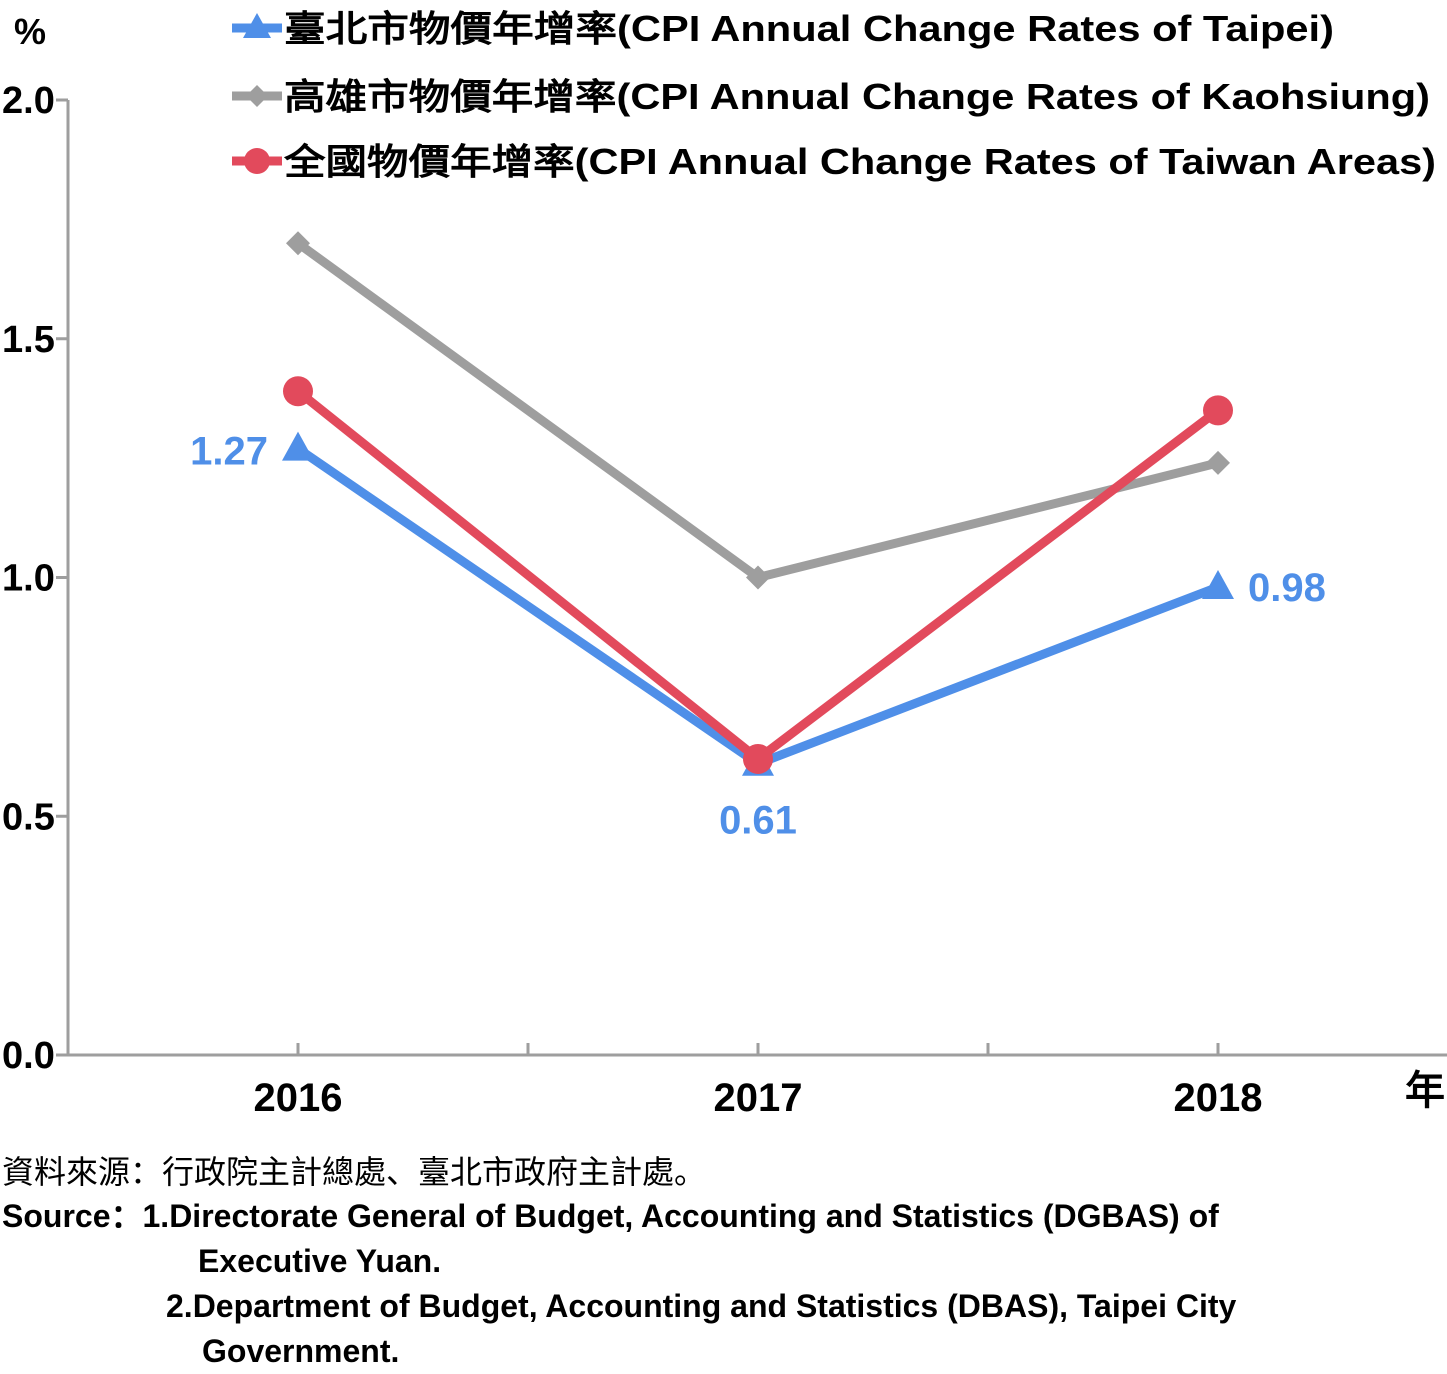 This screenshot has height=1374, width=1447. Describe the element at coordinates (298, 1098) in the screenshot. I see `x-tick-label: 2016` at that location.